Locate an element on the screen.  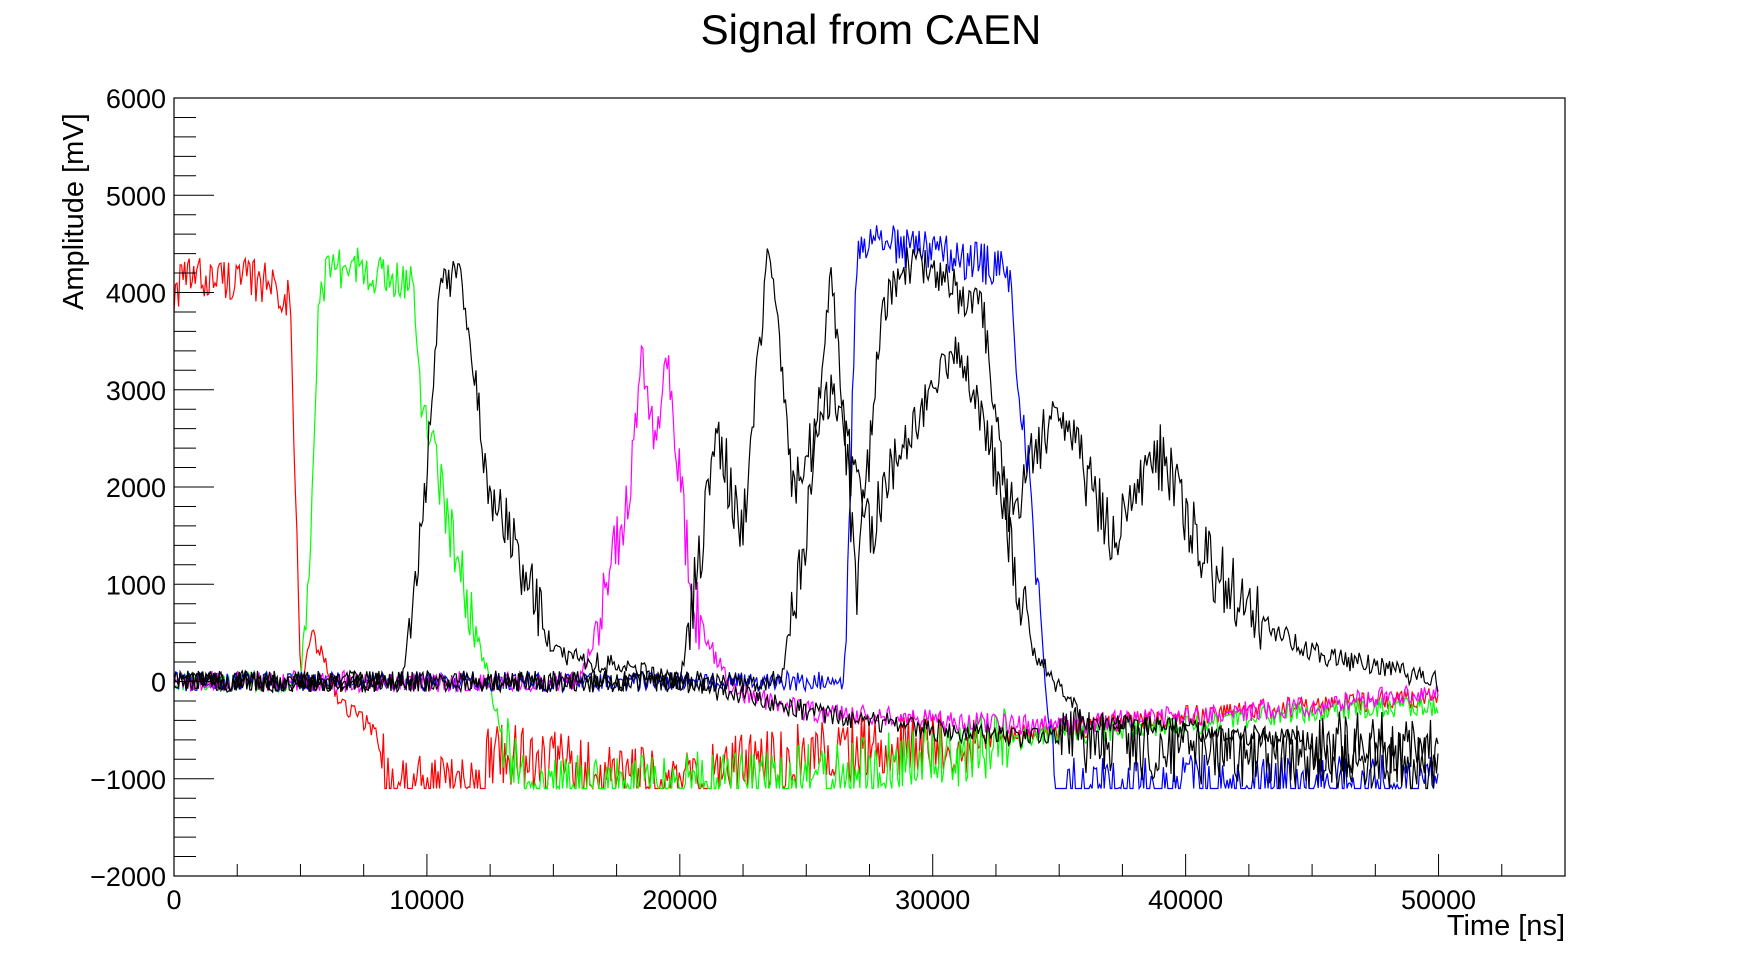
y-tick-label: 2000 is located at coordinates (136, 488).